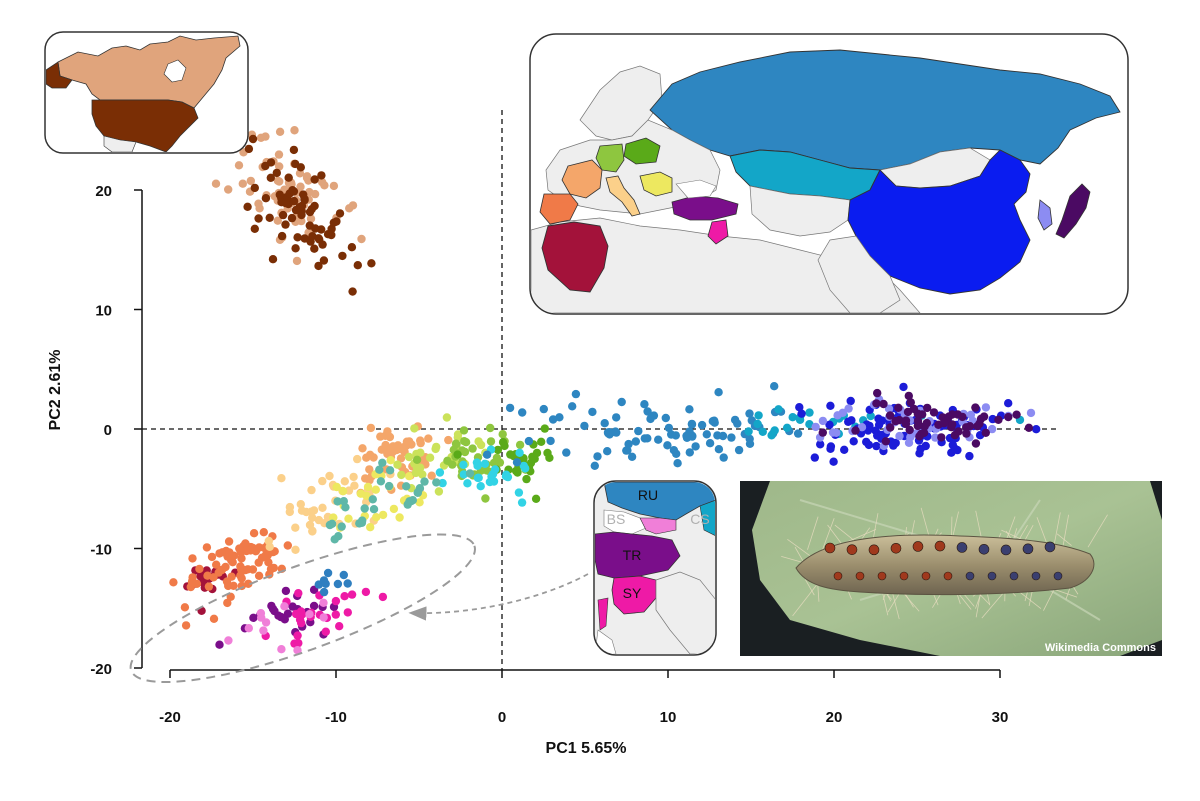 Image resolution: width=1200 pixels, height=801 pixels. Describe the element at coordinates (170, 717) in the screenshot. I see `x-tick-label: -20` at that location.